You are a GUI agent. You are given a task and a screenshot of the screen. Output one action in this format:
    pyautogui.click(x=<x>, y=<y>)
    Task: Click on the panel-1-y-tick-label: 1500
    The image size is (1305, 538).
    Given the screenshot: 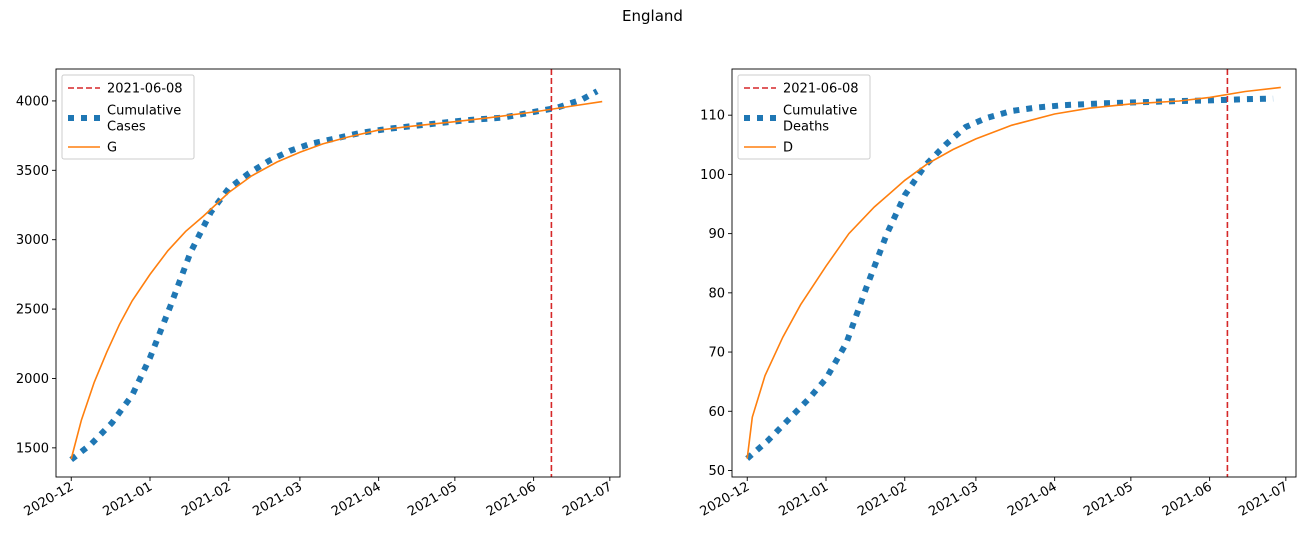 What is the action you would take?
    pyautogui.click(x=32, y=448)
    